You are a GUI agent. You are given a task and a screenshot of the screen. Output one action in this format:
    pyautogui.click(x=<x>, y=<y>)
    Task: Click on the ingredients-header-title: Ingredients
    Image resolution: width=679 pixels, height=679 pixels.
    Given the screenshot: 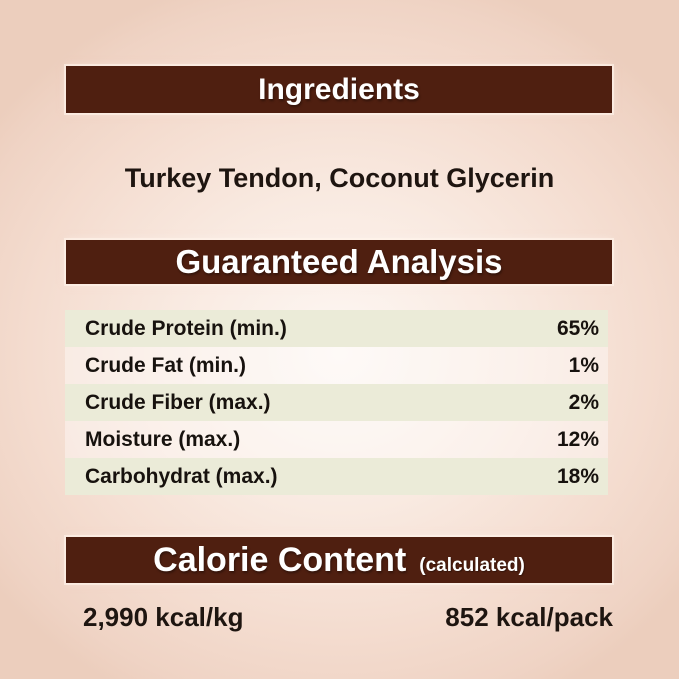 What is the action you would take?
    pyautogui.click(x=339, y=89)
    